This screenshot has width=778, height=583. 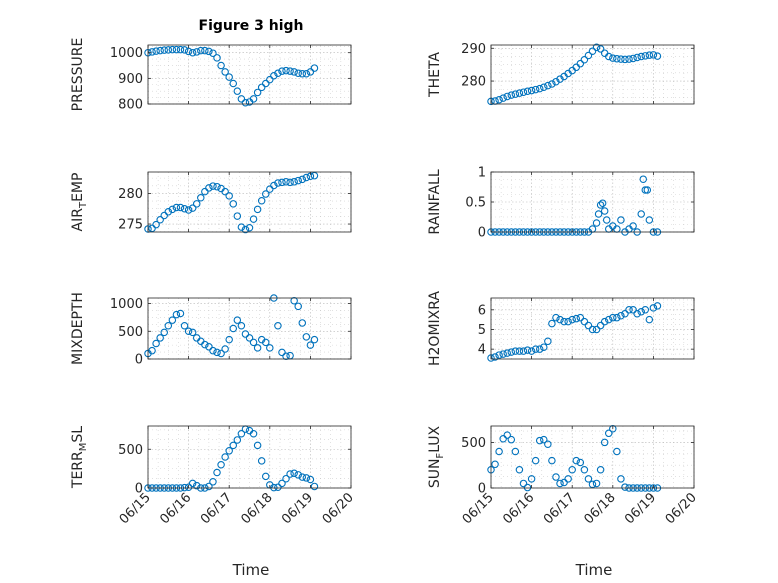 I want to click on plot-area, so click(x=249, y=457).